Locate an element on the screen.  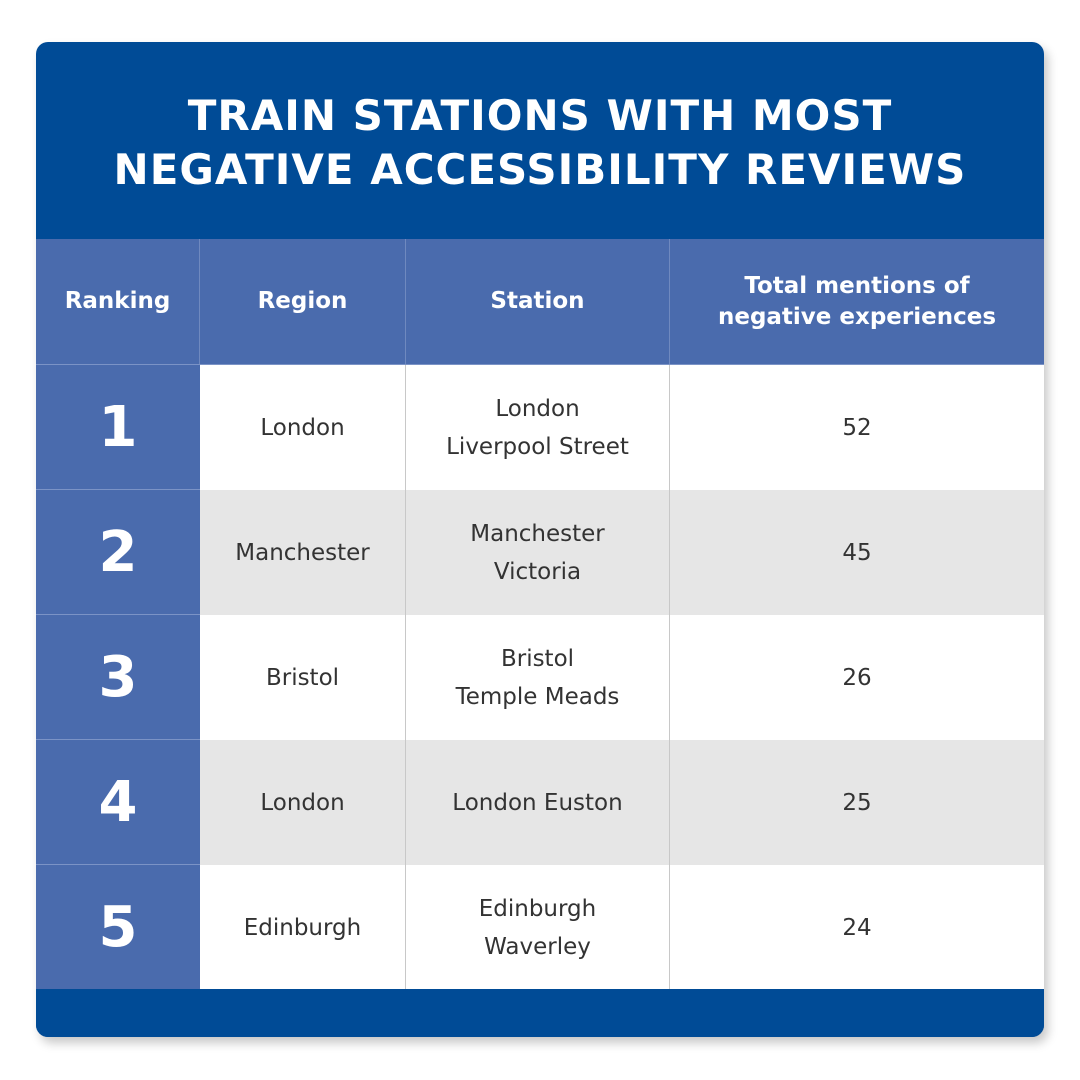
station-line-2: Victoria is located at coordinates (537, 571).